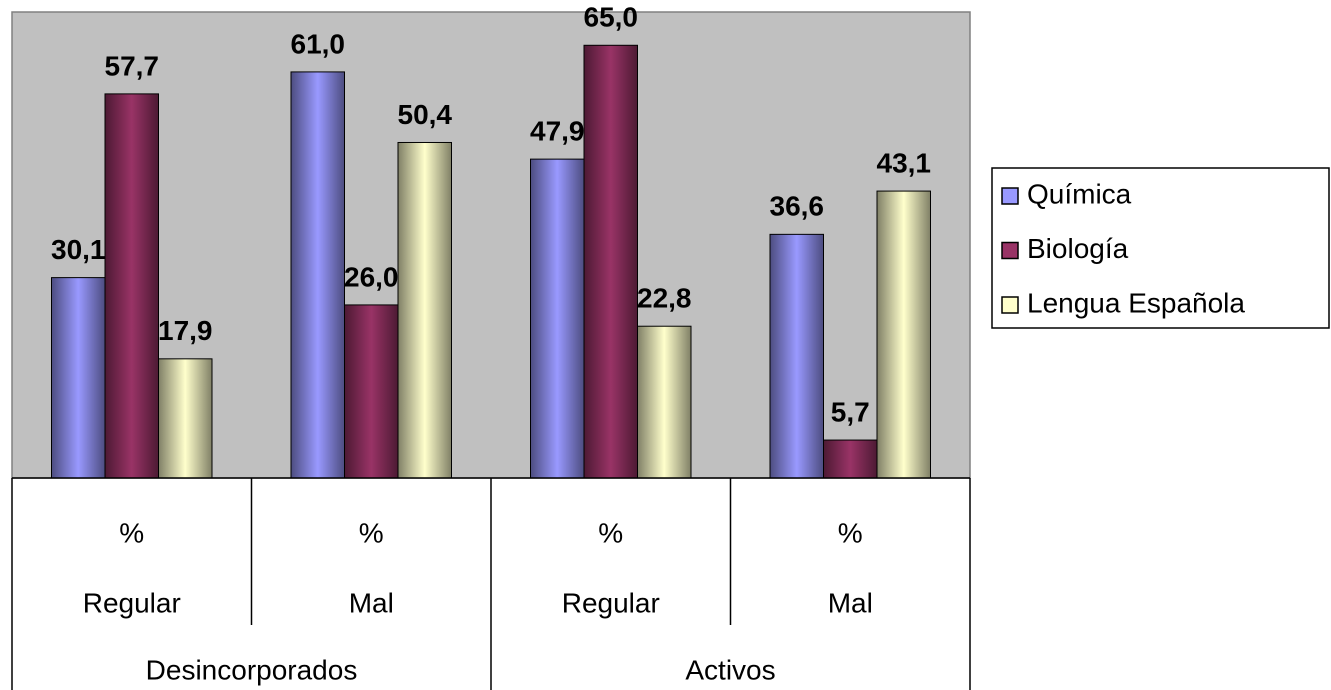 This screenshot has height=690, width=1331. I want to click on group-label: Activos, so click(730, 669).